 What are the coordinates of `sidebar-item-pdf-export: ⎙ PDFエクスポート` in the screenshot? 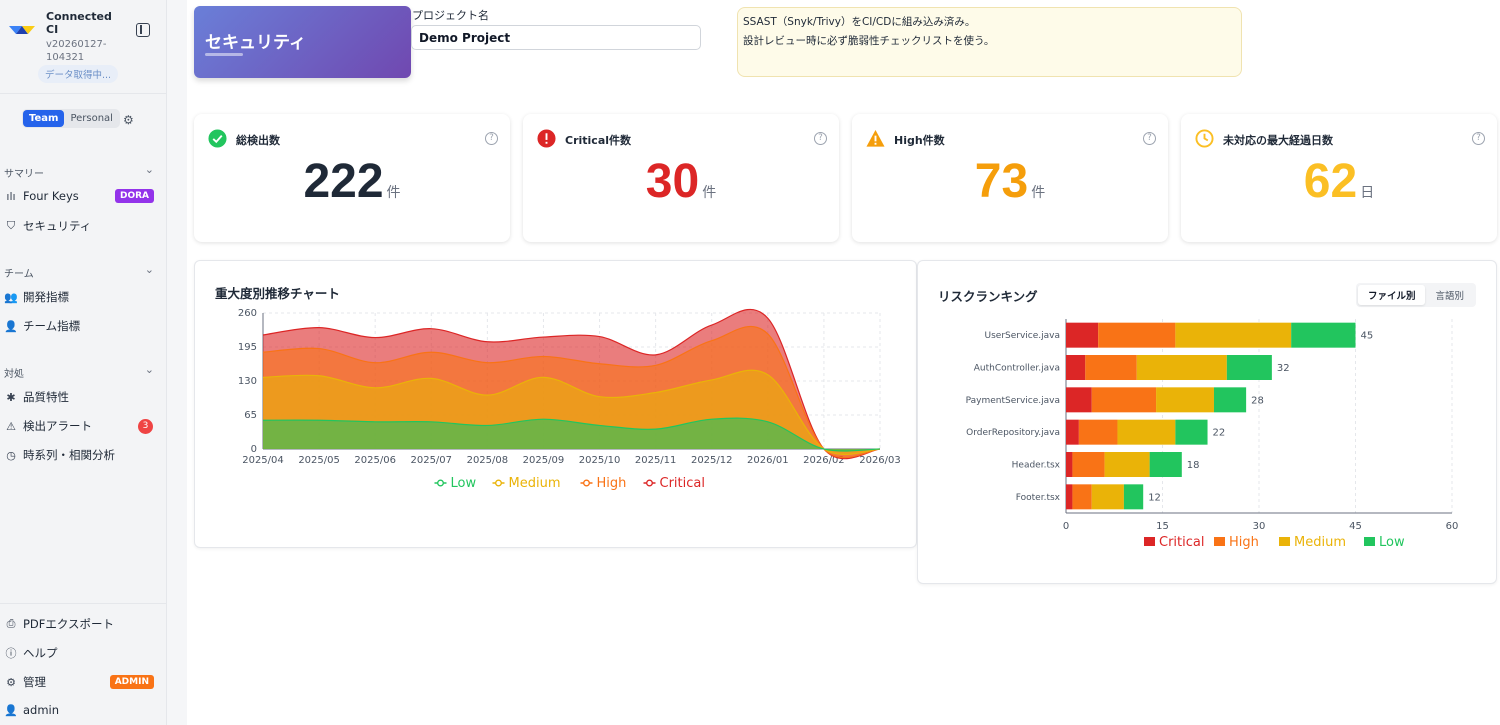 It's located at (80, 624).